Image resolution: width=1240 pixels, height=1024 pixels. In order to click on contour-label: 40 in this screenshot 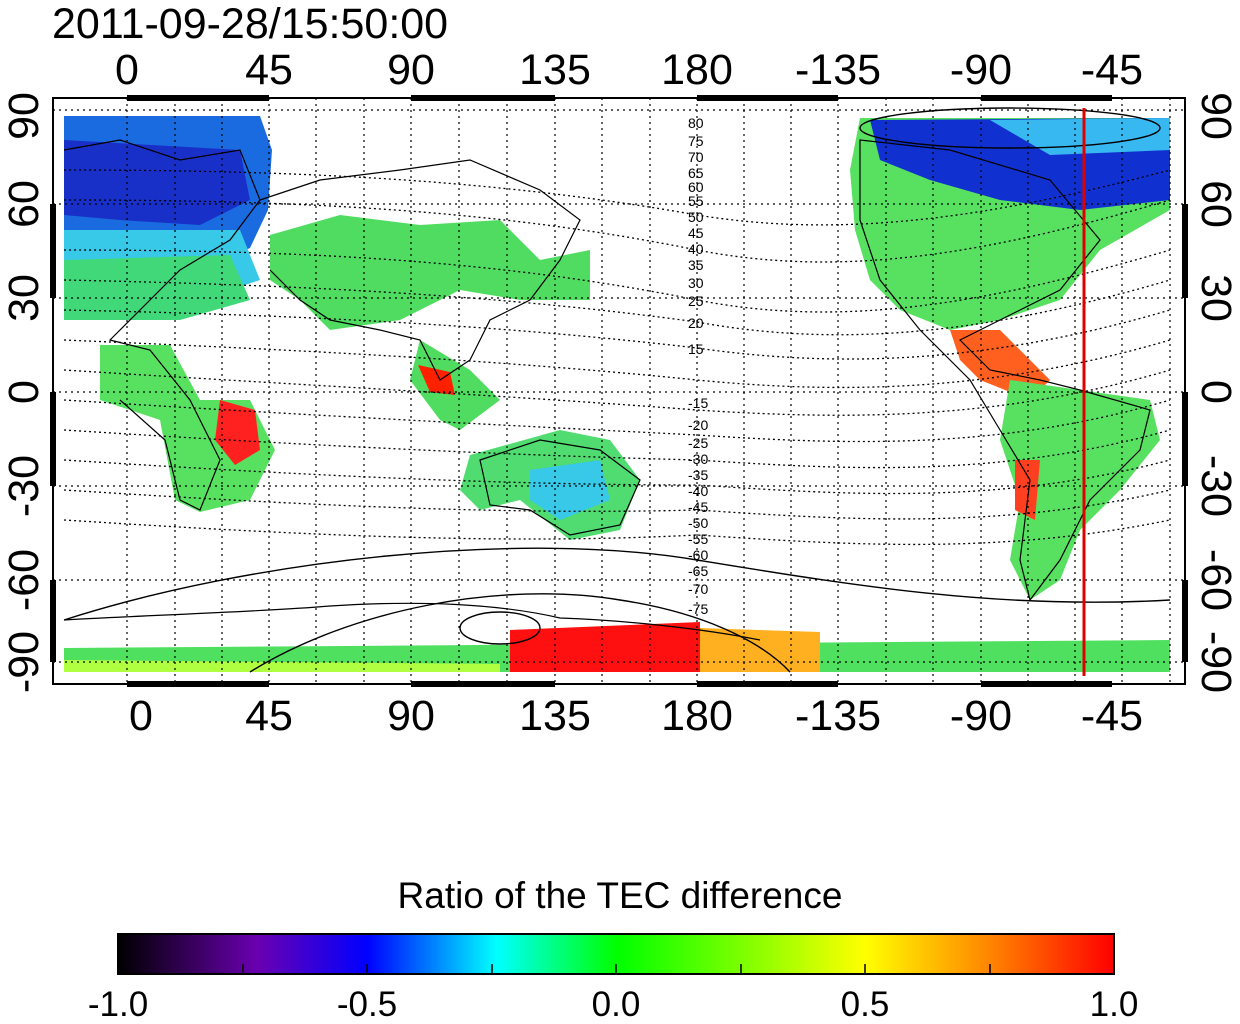, I will do `click(696, 249)`.